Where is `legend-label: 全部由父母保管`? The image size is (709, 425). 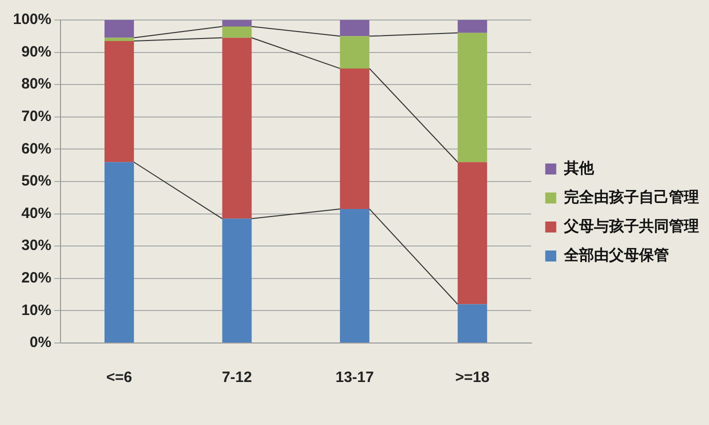 legend-label: 全部由父母保管 is located at coordinates (615, 255).